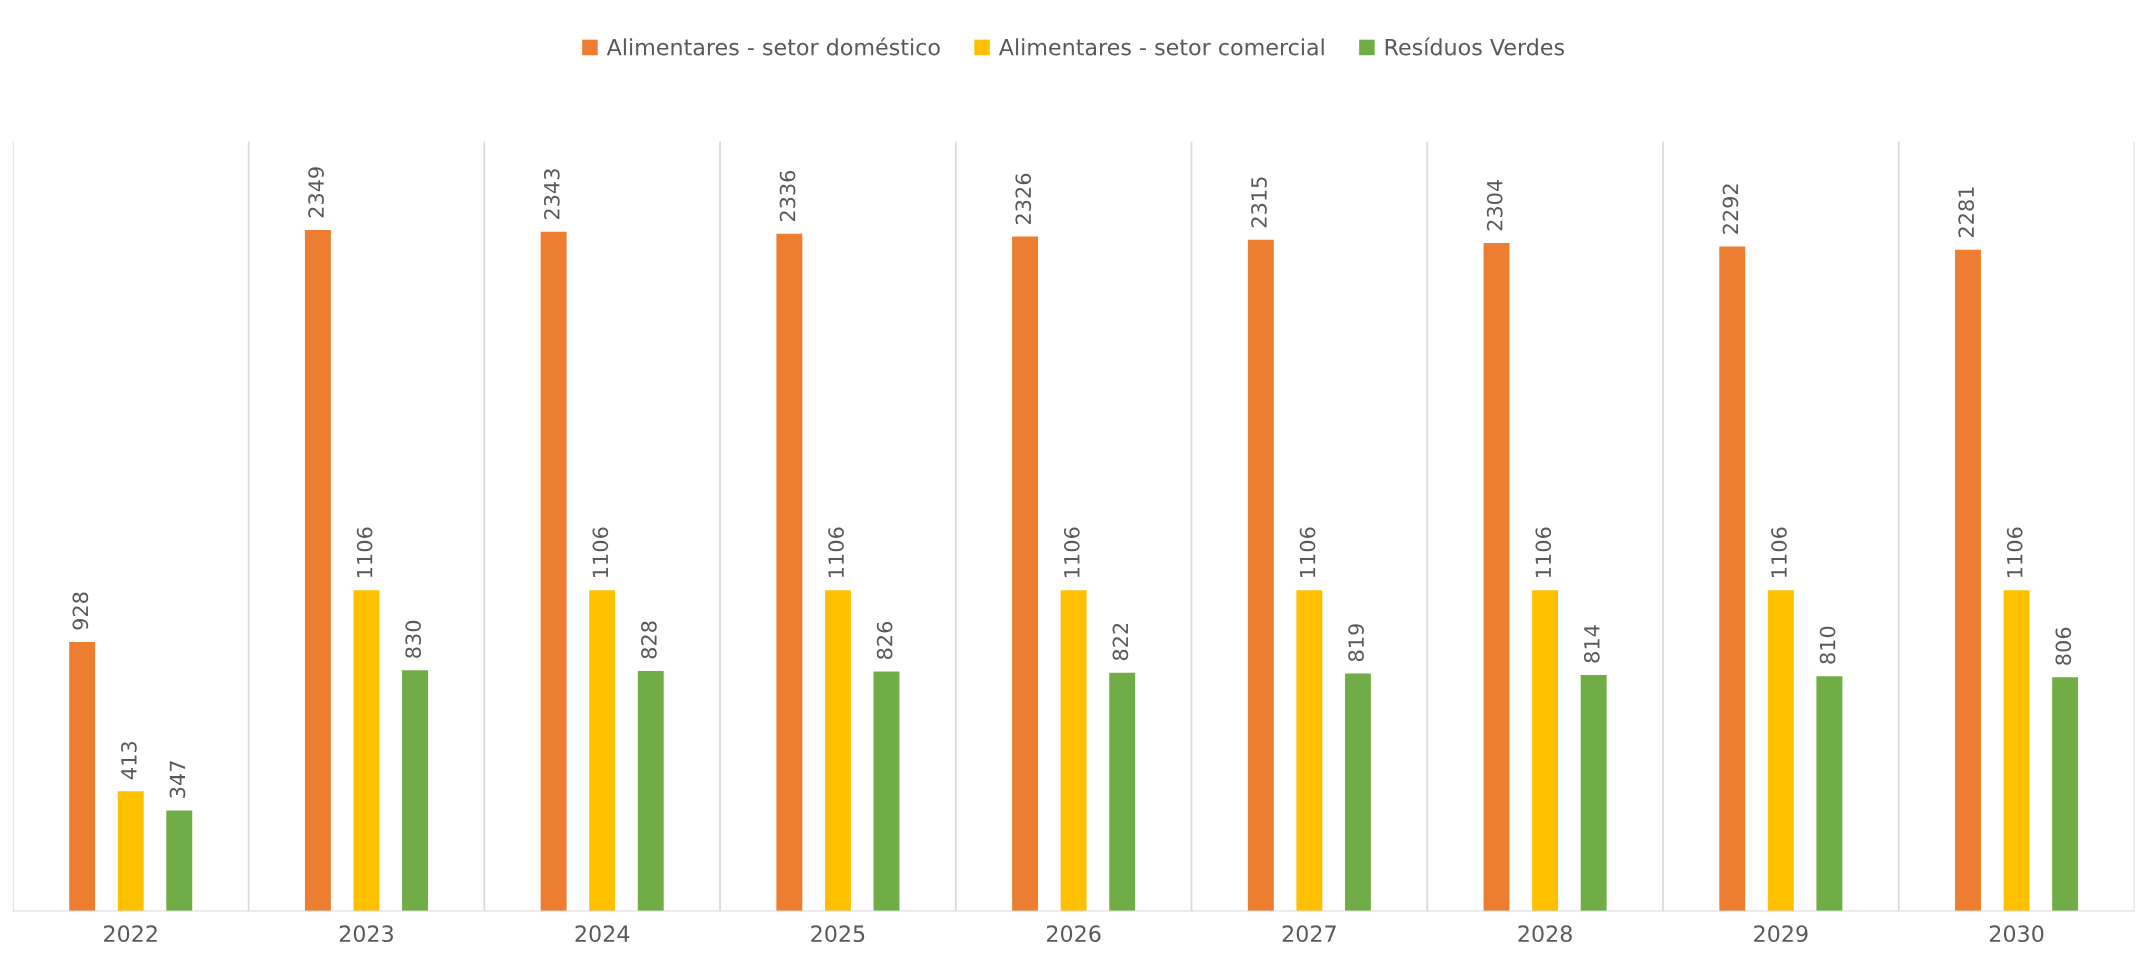  What do you see at coordinates (551, 194) in the screenshot?
I see `data-label: 2343` at bounding box center [551, 194].